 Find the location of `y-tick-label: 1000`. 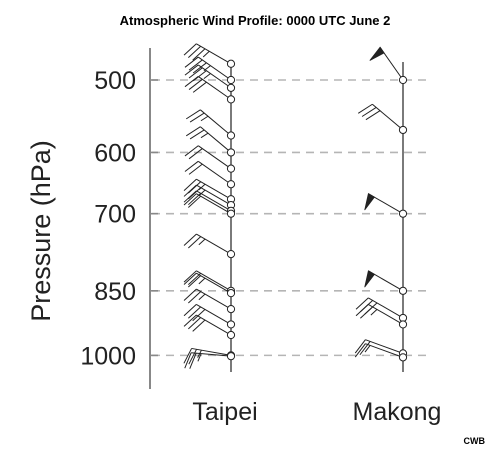

y-tick-label: 1000 is located at coordinates (108, 356).